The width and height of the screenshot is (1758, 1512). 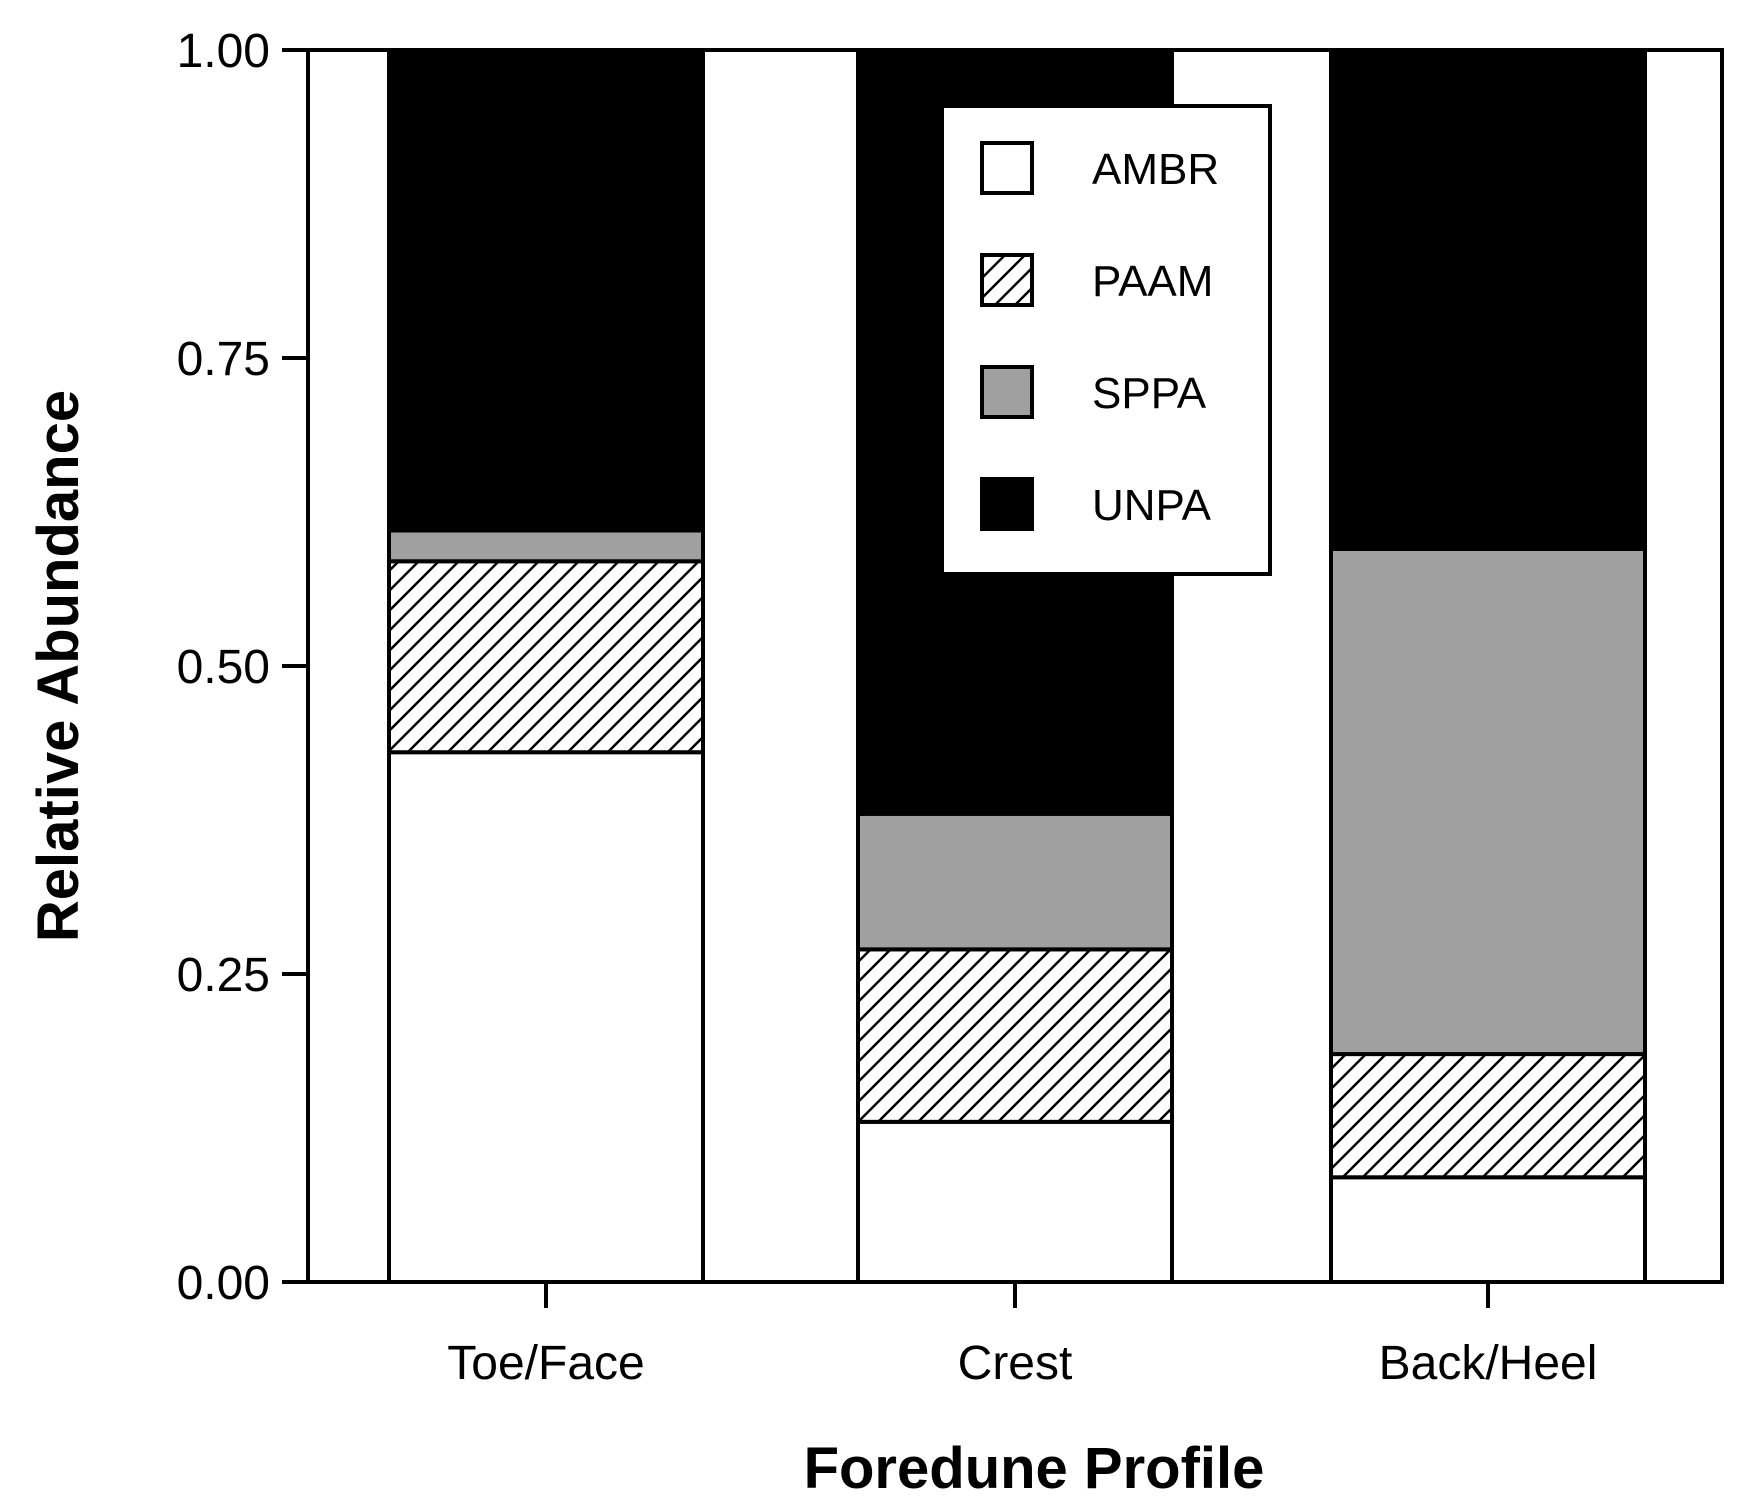 I want to click on y-axis-title: Relative Abundance, so click(x=58, y=666).